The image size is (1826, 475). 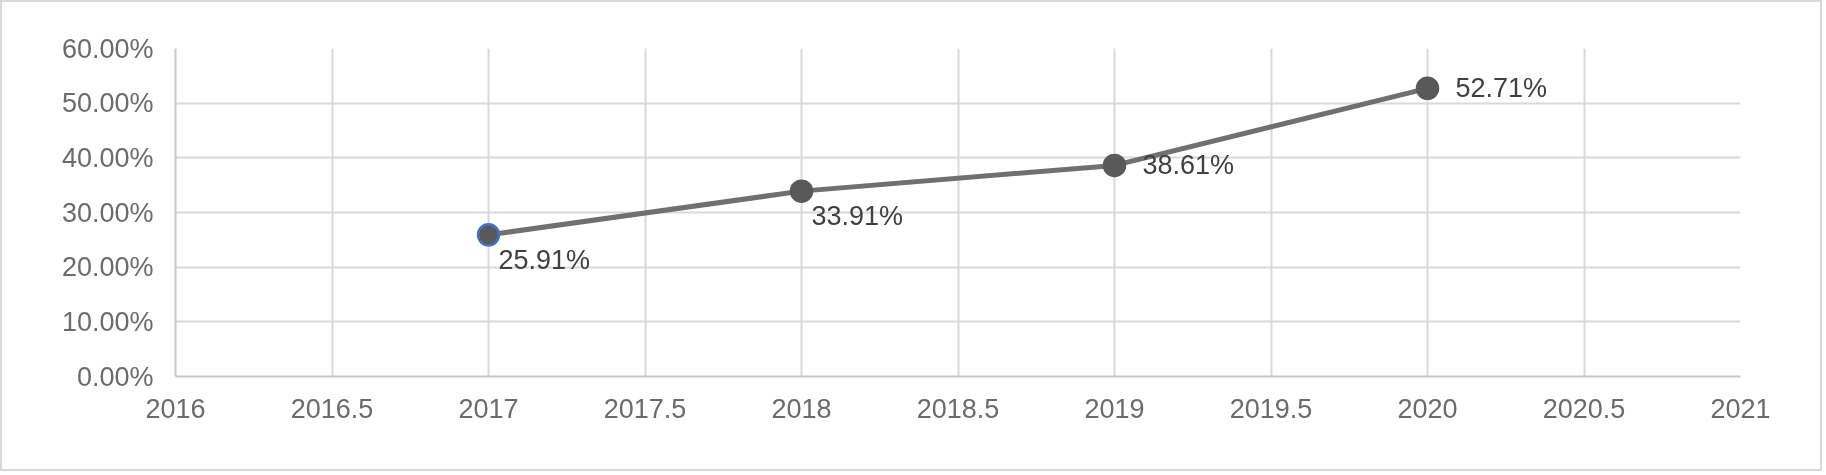 What do you see at coordinates (175, 408) in the screenshot?
I see `x-tick-label: 2016` at bounding box center [175, 408].